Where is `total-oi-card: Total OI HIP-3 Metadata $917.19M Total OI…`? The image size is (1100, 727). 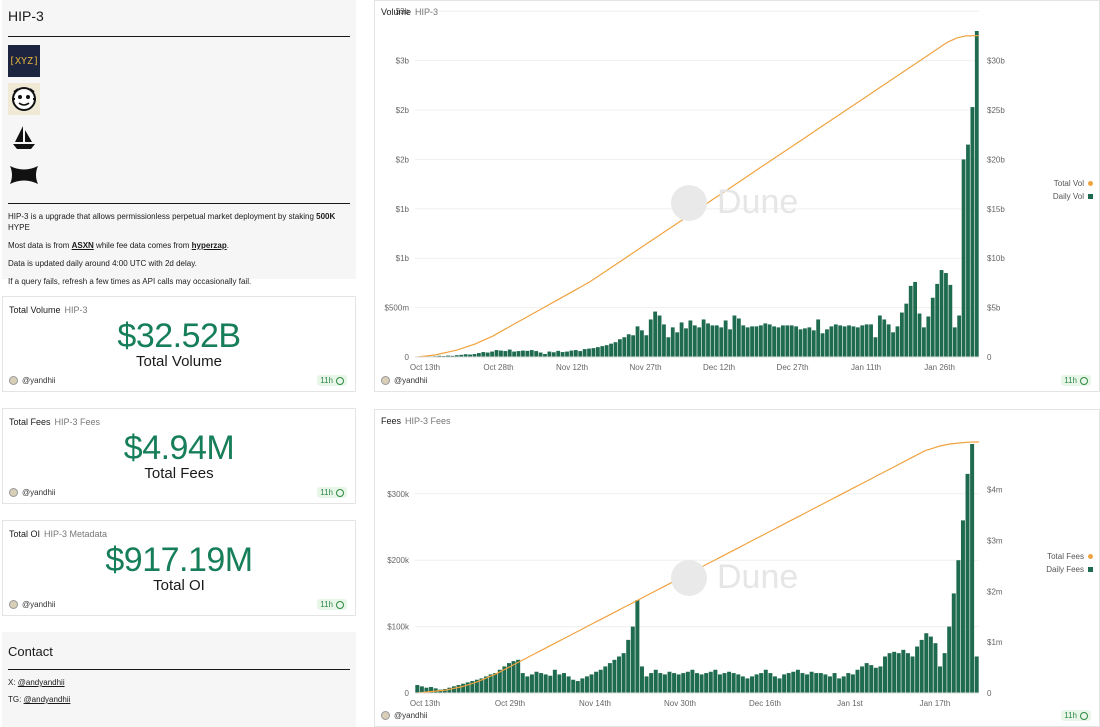
total-oi-card: Total OI HIP-3 Metadata $917.19M Total OI… is located at coordinates (179, 568).